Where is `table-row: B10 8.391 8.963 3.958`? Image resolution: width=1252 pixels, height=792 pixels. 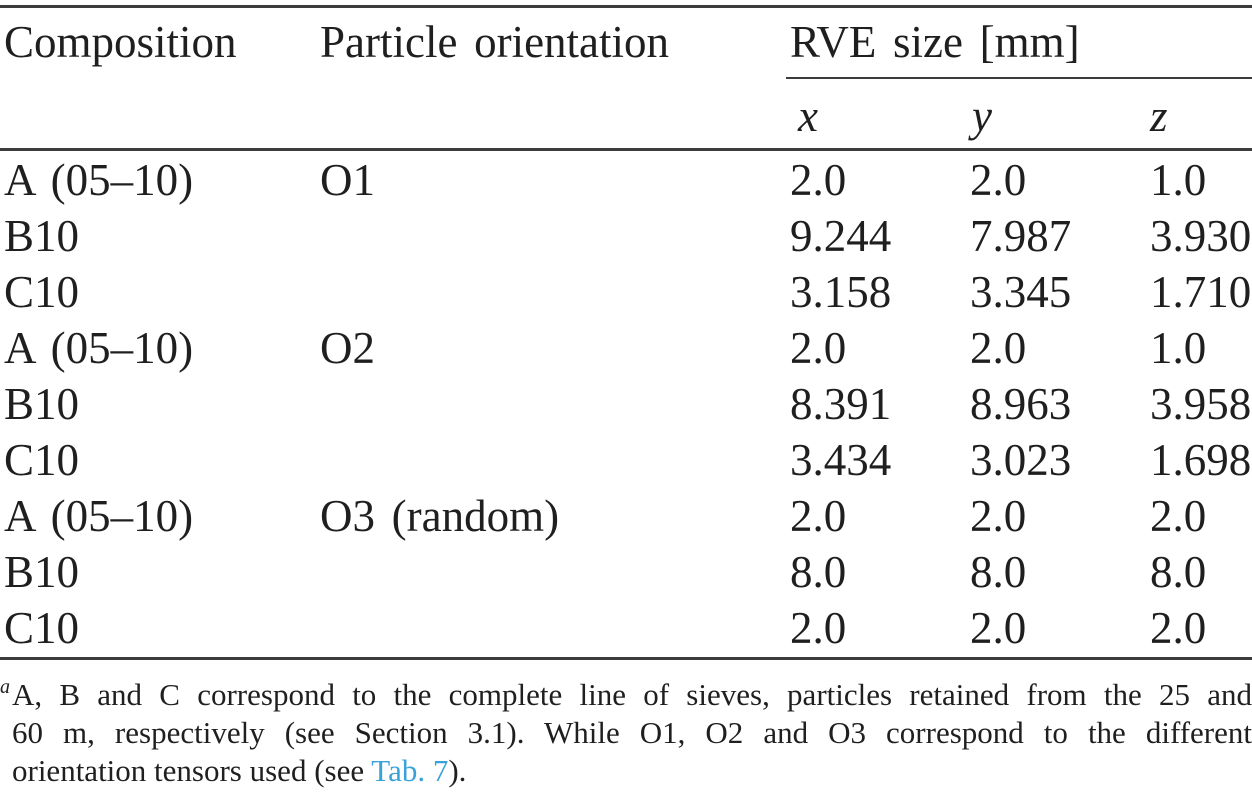 table-row: B10 8.391 8.963 3.958 is located at coordinates (626, 404).